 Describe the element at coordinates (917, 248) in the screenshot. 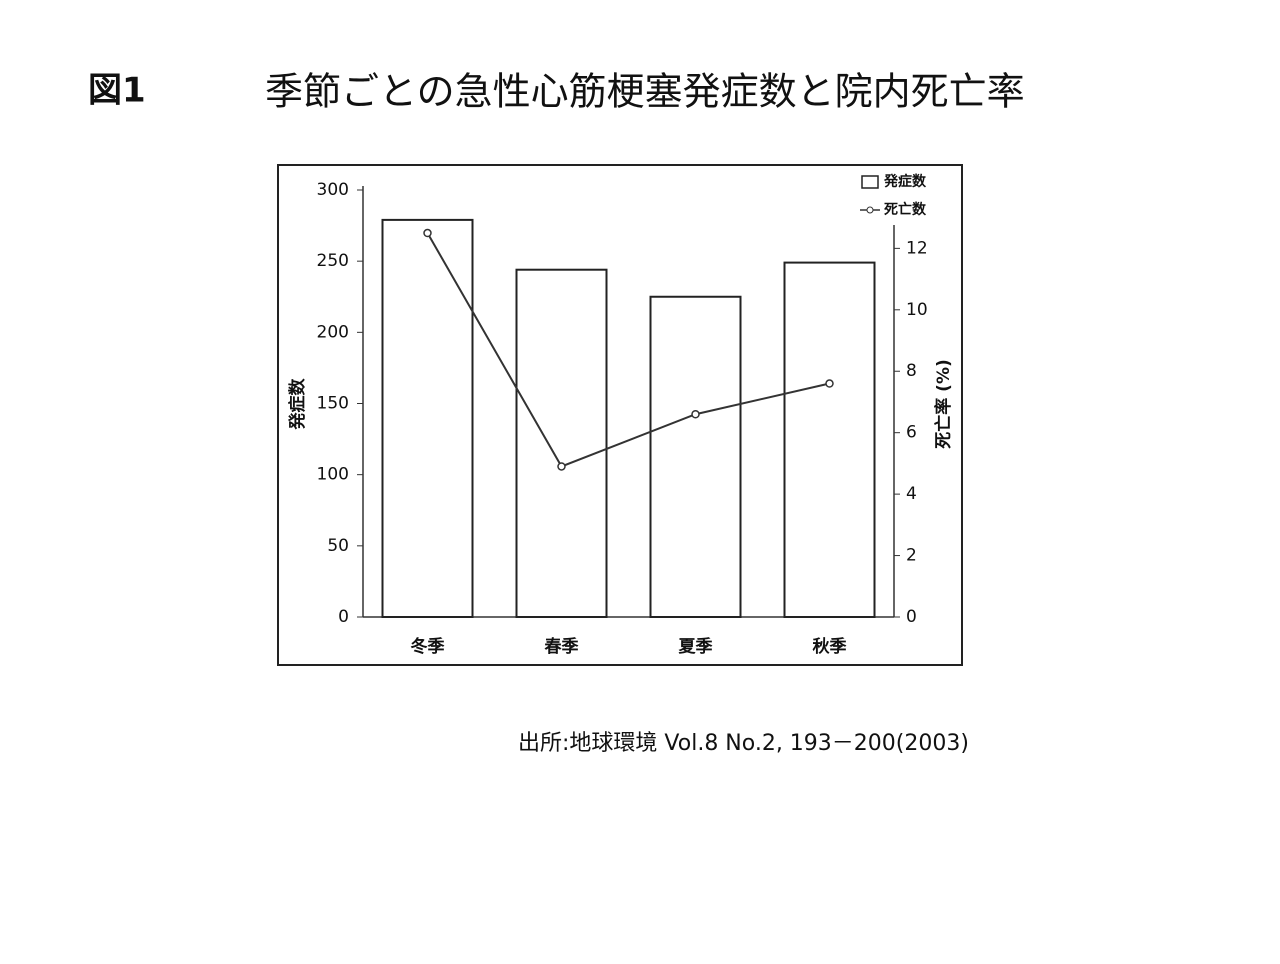

I see `y2-tick-label: 12` at that location.